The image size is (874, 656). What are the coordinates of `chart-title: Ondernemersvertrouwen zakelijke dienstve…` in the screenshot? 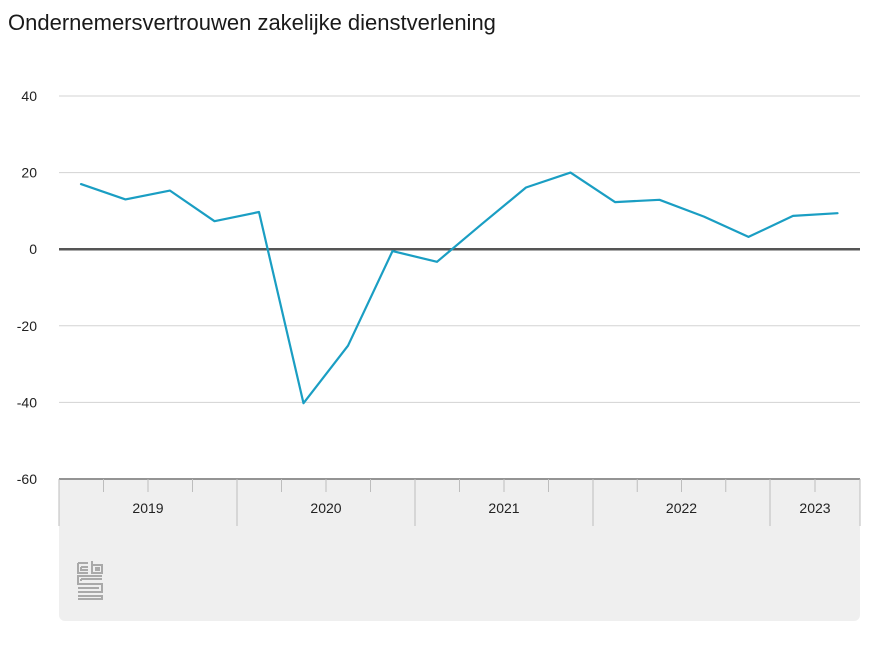 It's located at (252, 22).